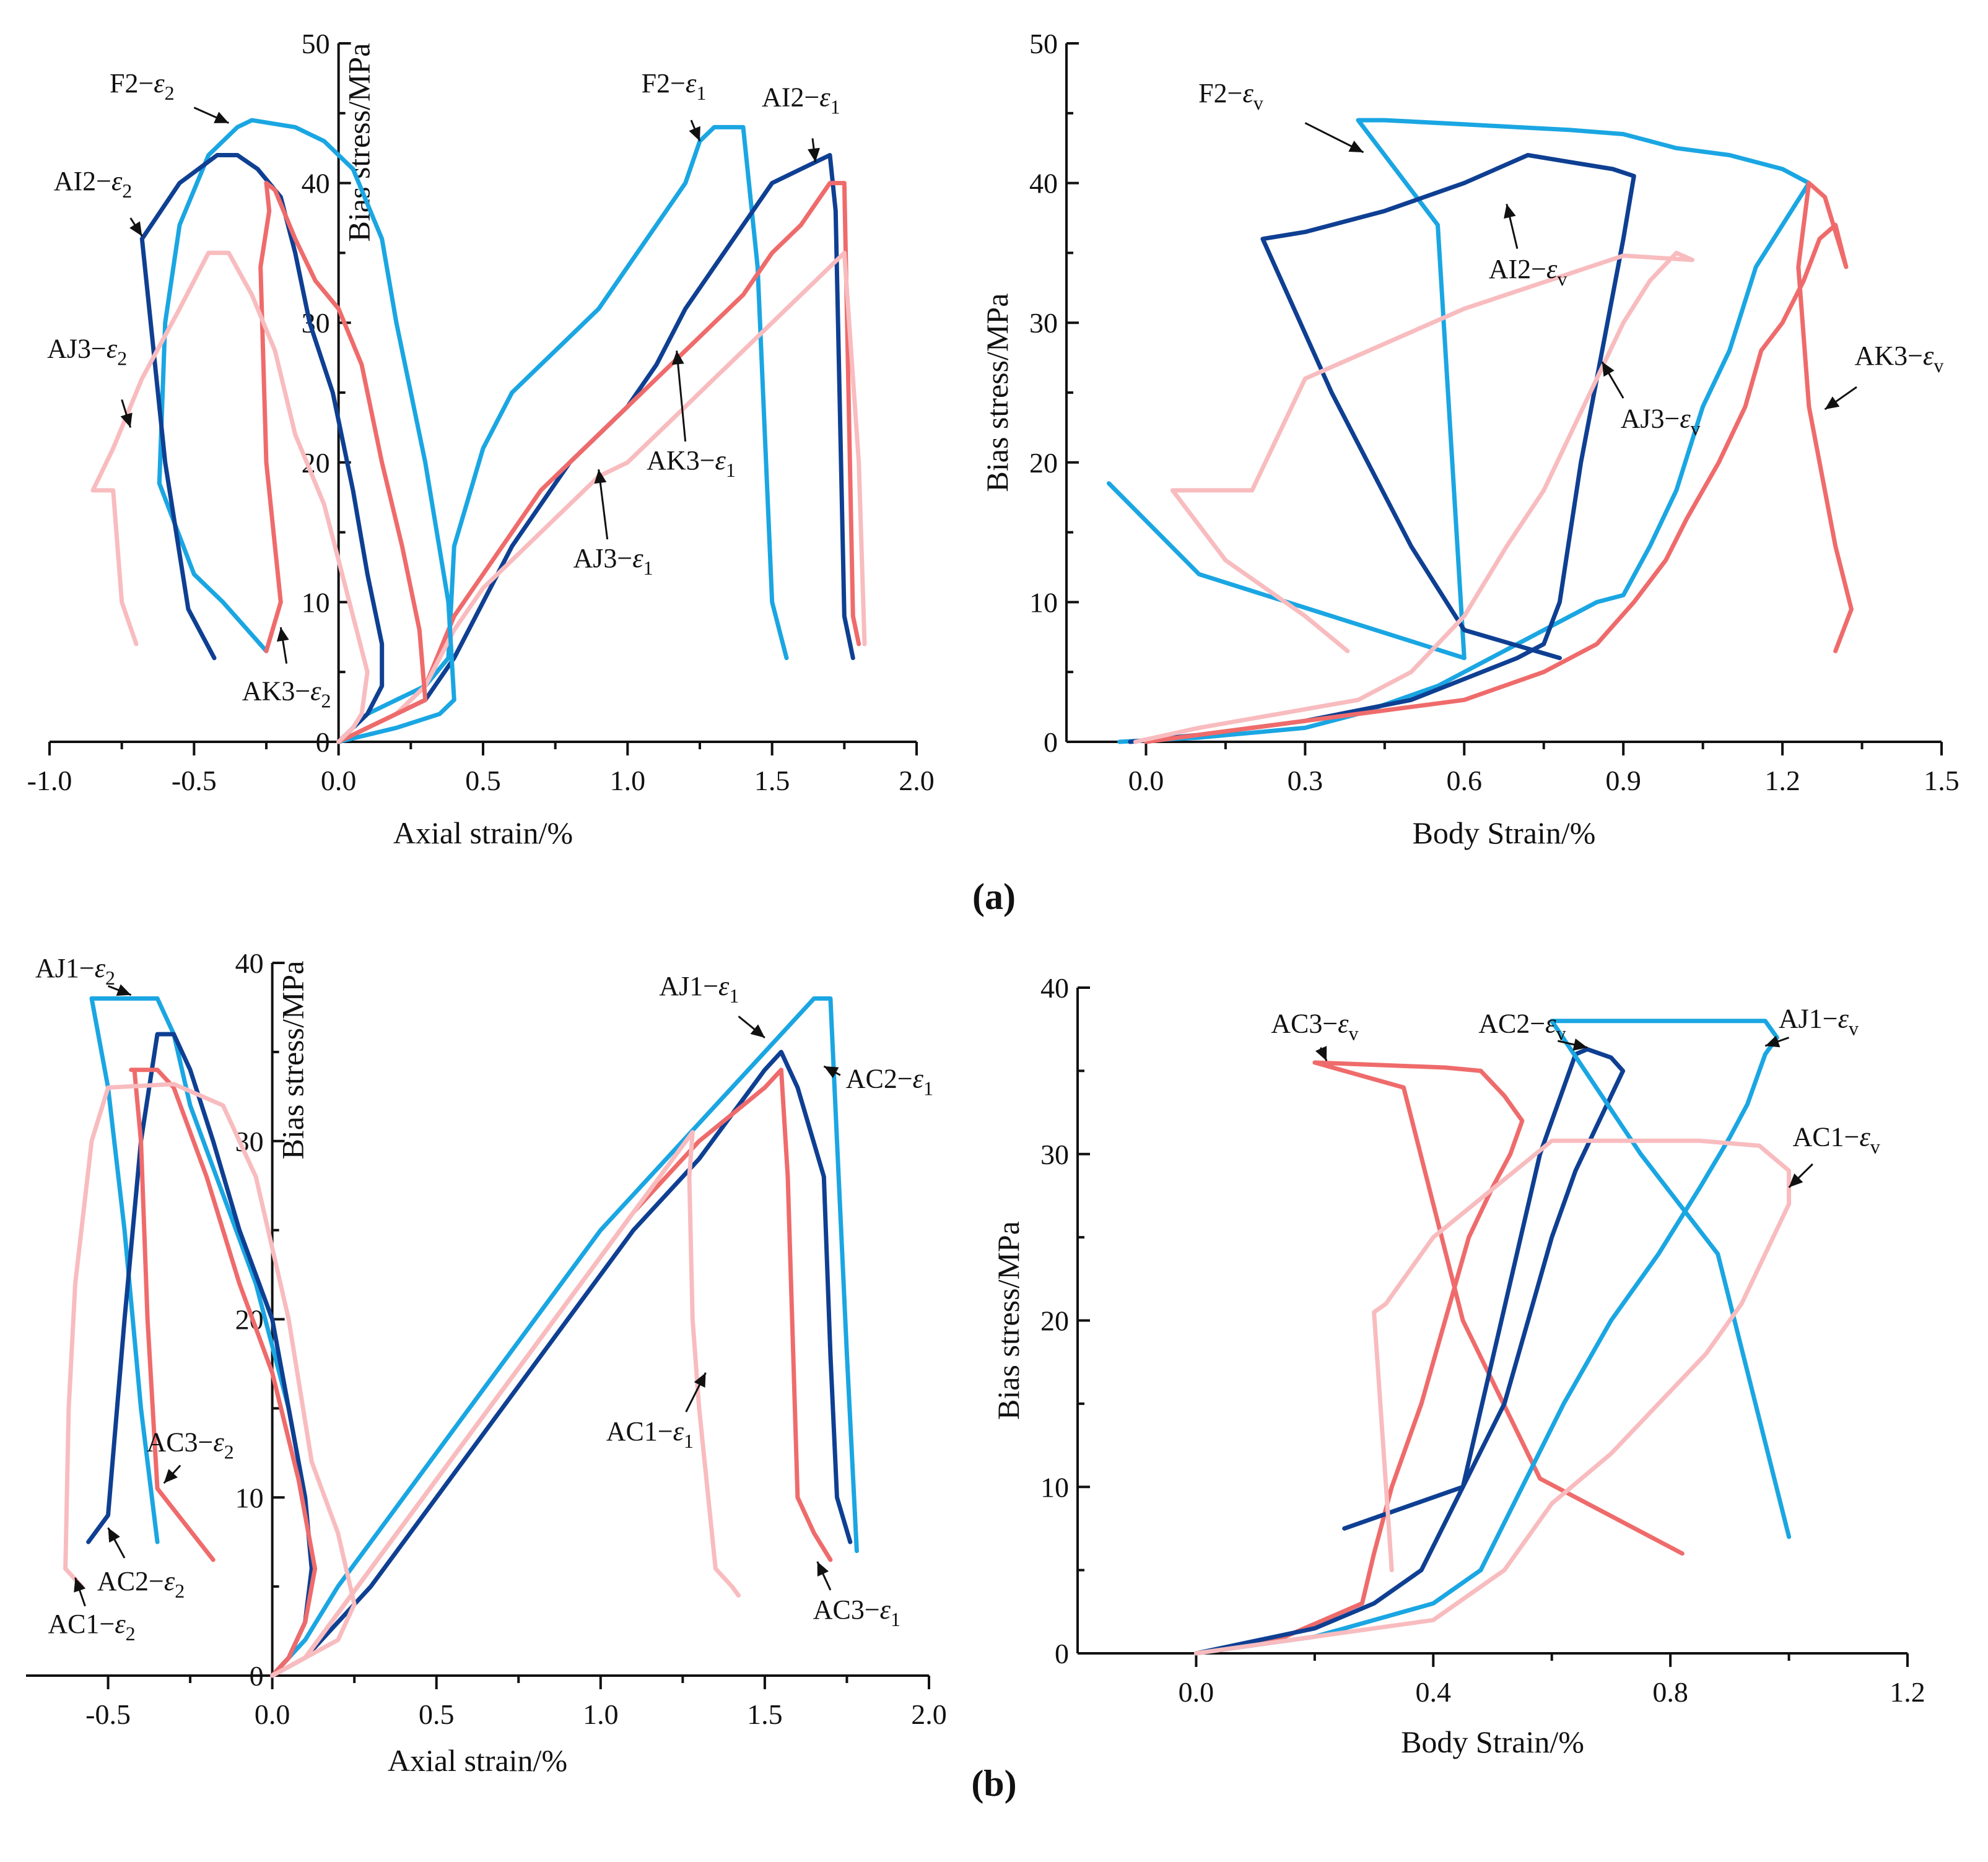  What do you see at coordinates (286, 693) in the screenshot?
I see `series-label: AK3−ε2` at bounding box center [286, 693].